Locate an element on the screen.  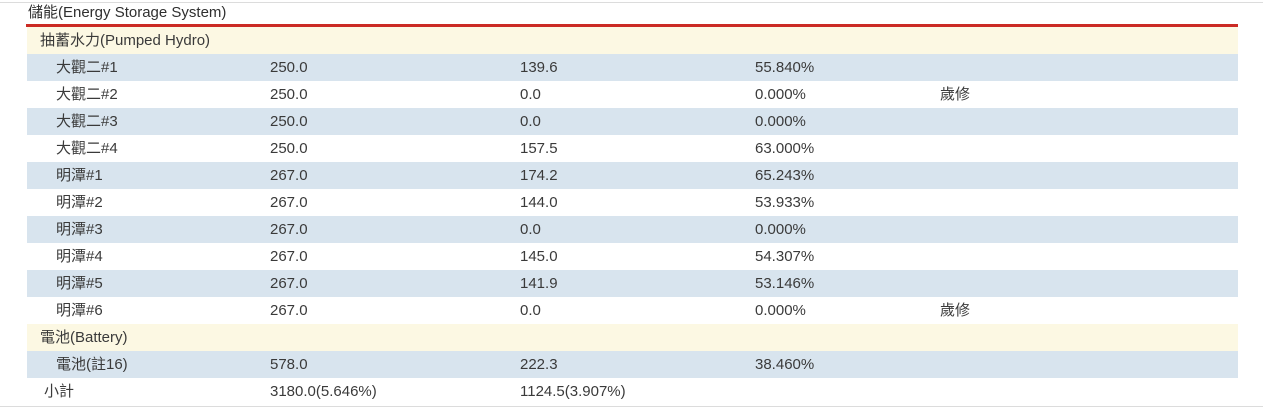
output-value: 139.6 is located at coordinates (539, 67).